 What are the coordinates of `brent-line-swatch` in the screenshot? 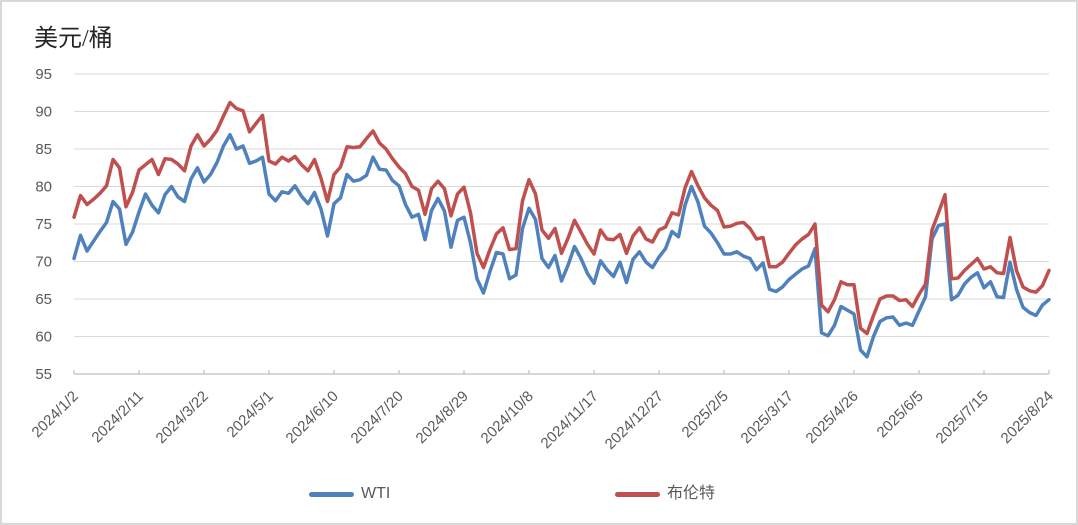 It's located at (637, 494).